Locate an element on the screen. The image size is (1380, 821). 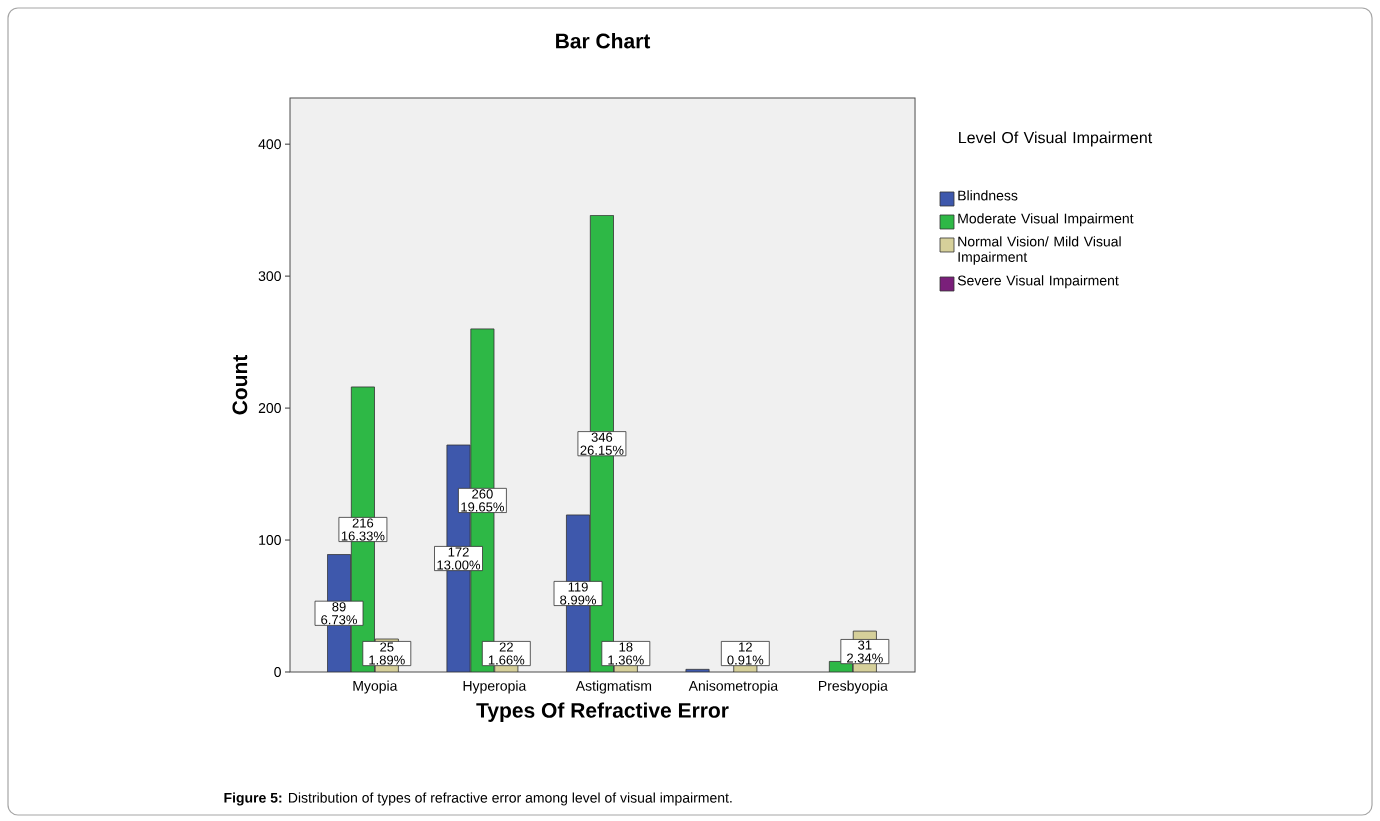
x-tick-label: Hyperopia is located at coordinates (495, 687).